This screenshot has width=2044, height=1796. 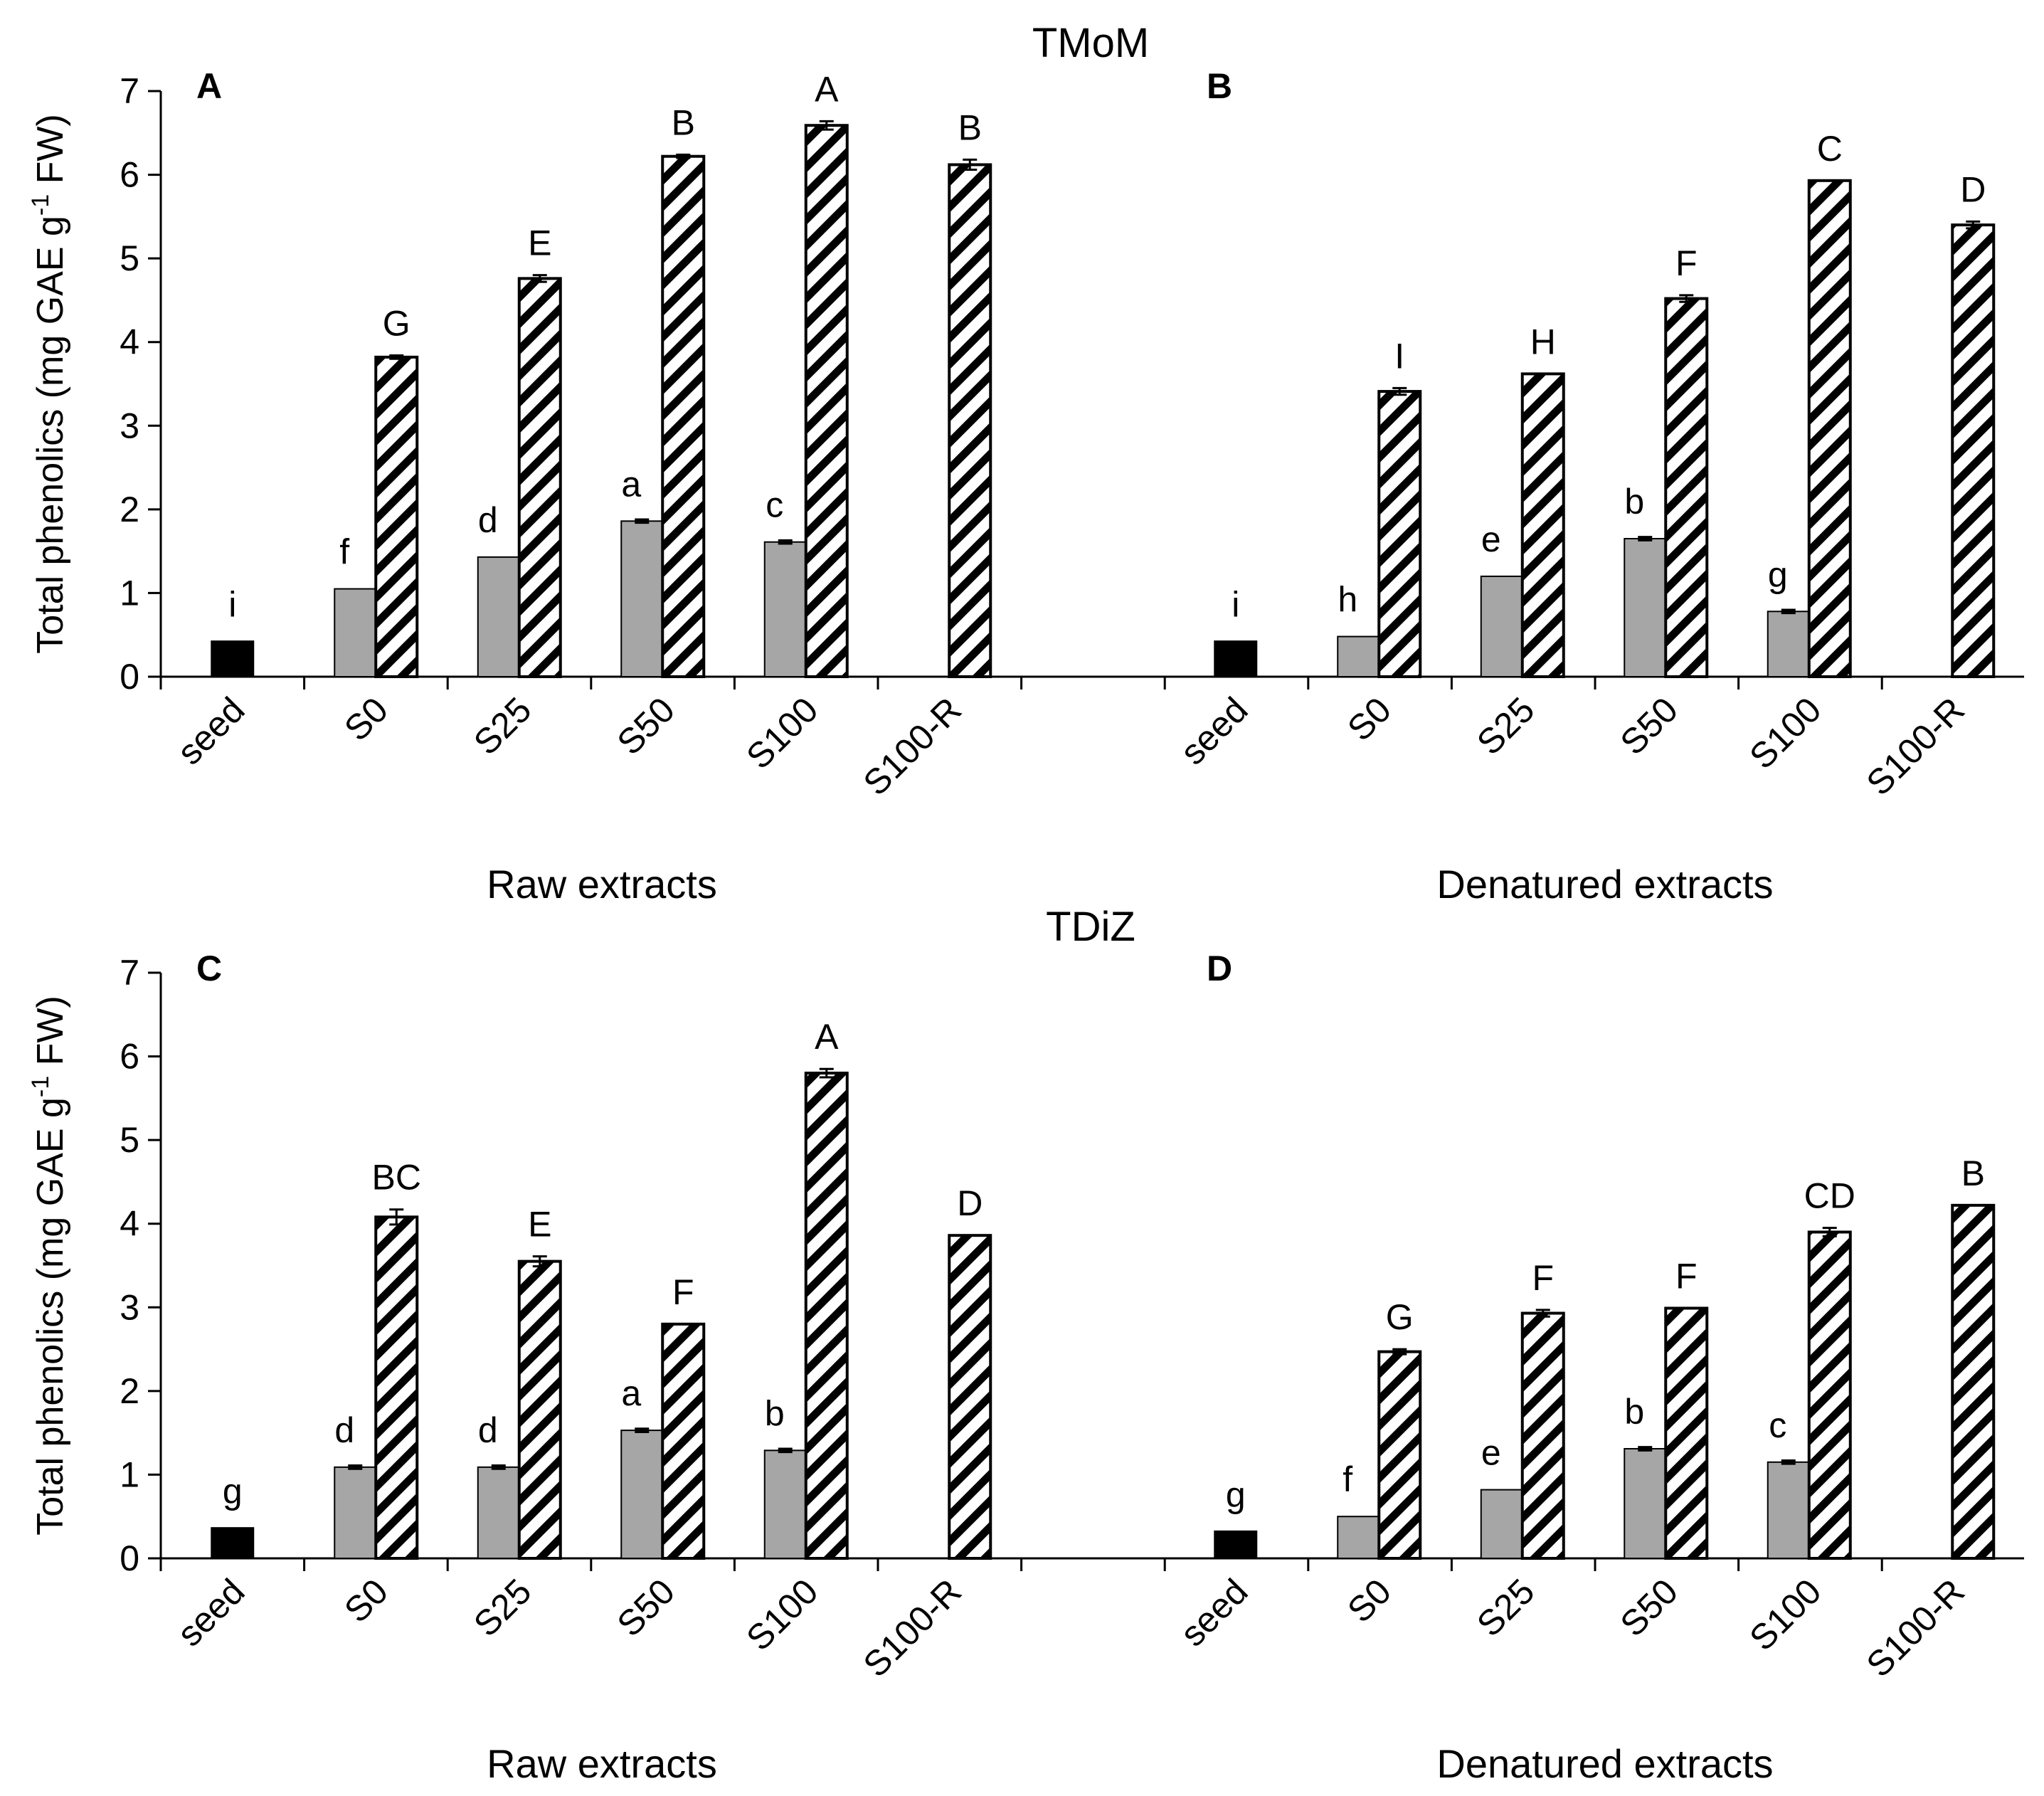 What do you see at coordinates (209, 968) in the screenshot?
I see `panel-label: C` at bounding box center [209, 968].